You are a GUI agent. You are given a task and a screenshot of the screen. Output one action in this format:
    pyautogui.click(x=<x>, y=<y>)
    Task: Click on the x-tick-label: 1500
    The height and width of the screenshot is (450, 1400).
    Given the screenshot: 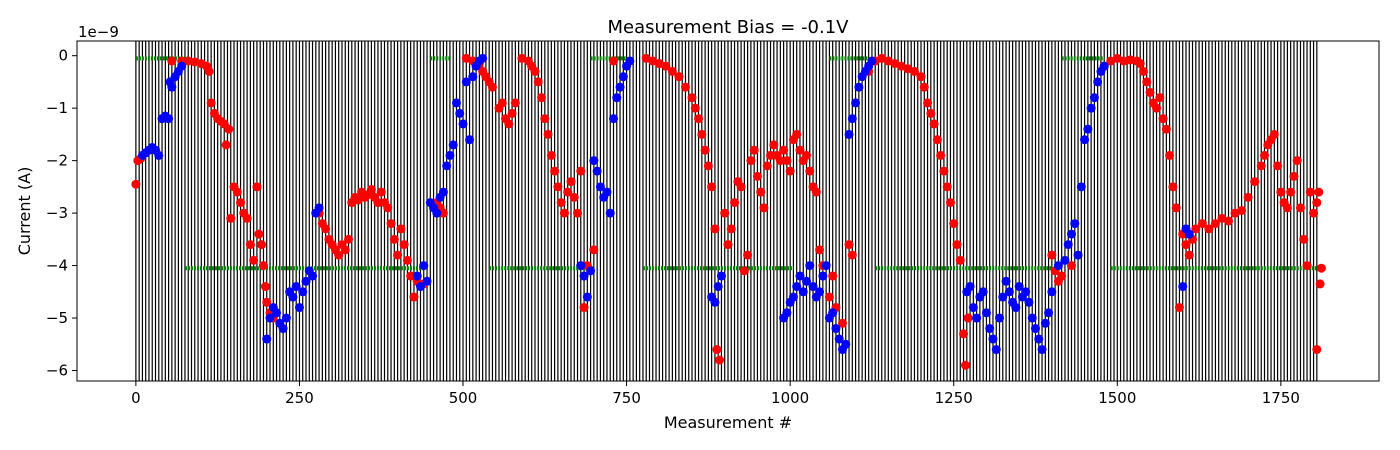 What is the action you would take?
    pyautogui.click(x=1117, y=398)
    